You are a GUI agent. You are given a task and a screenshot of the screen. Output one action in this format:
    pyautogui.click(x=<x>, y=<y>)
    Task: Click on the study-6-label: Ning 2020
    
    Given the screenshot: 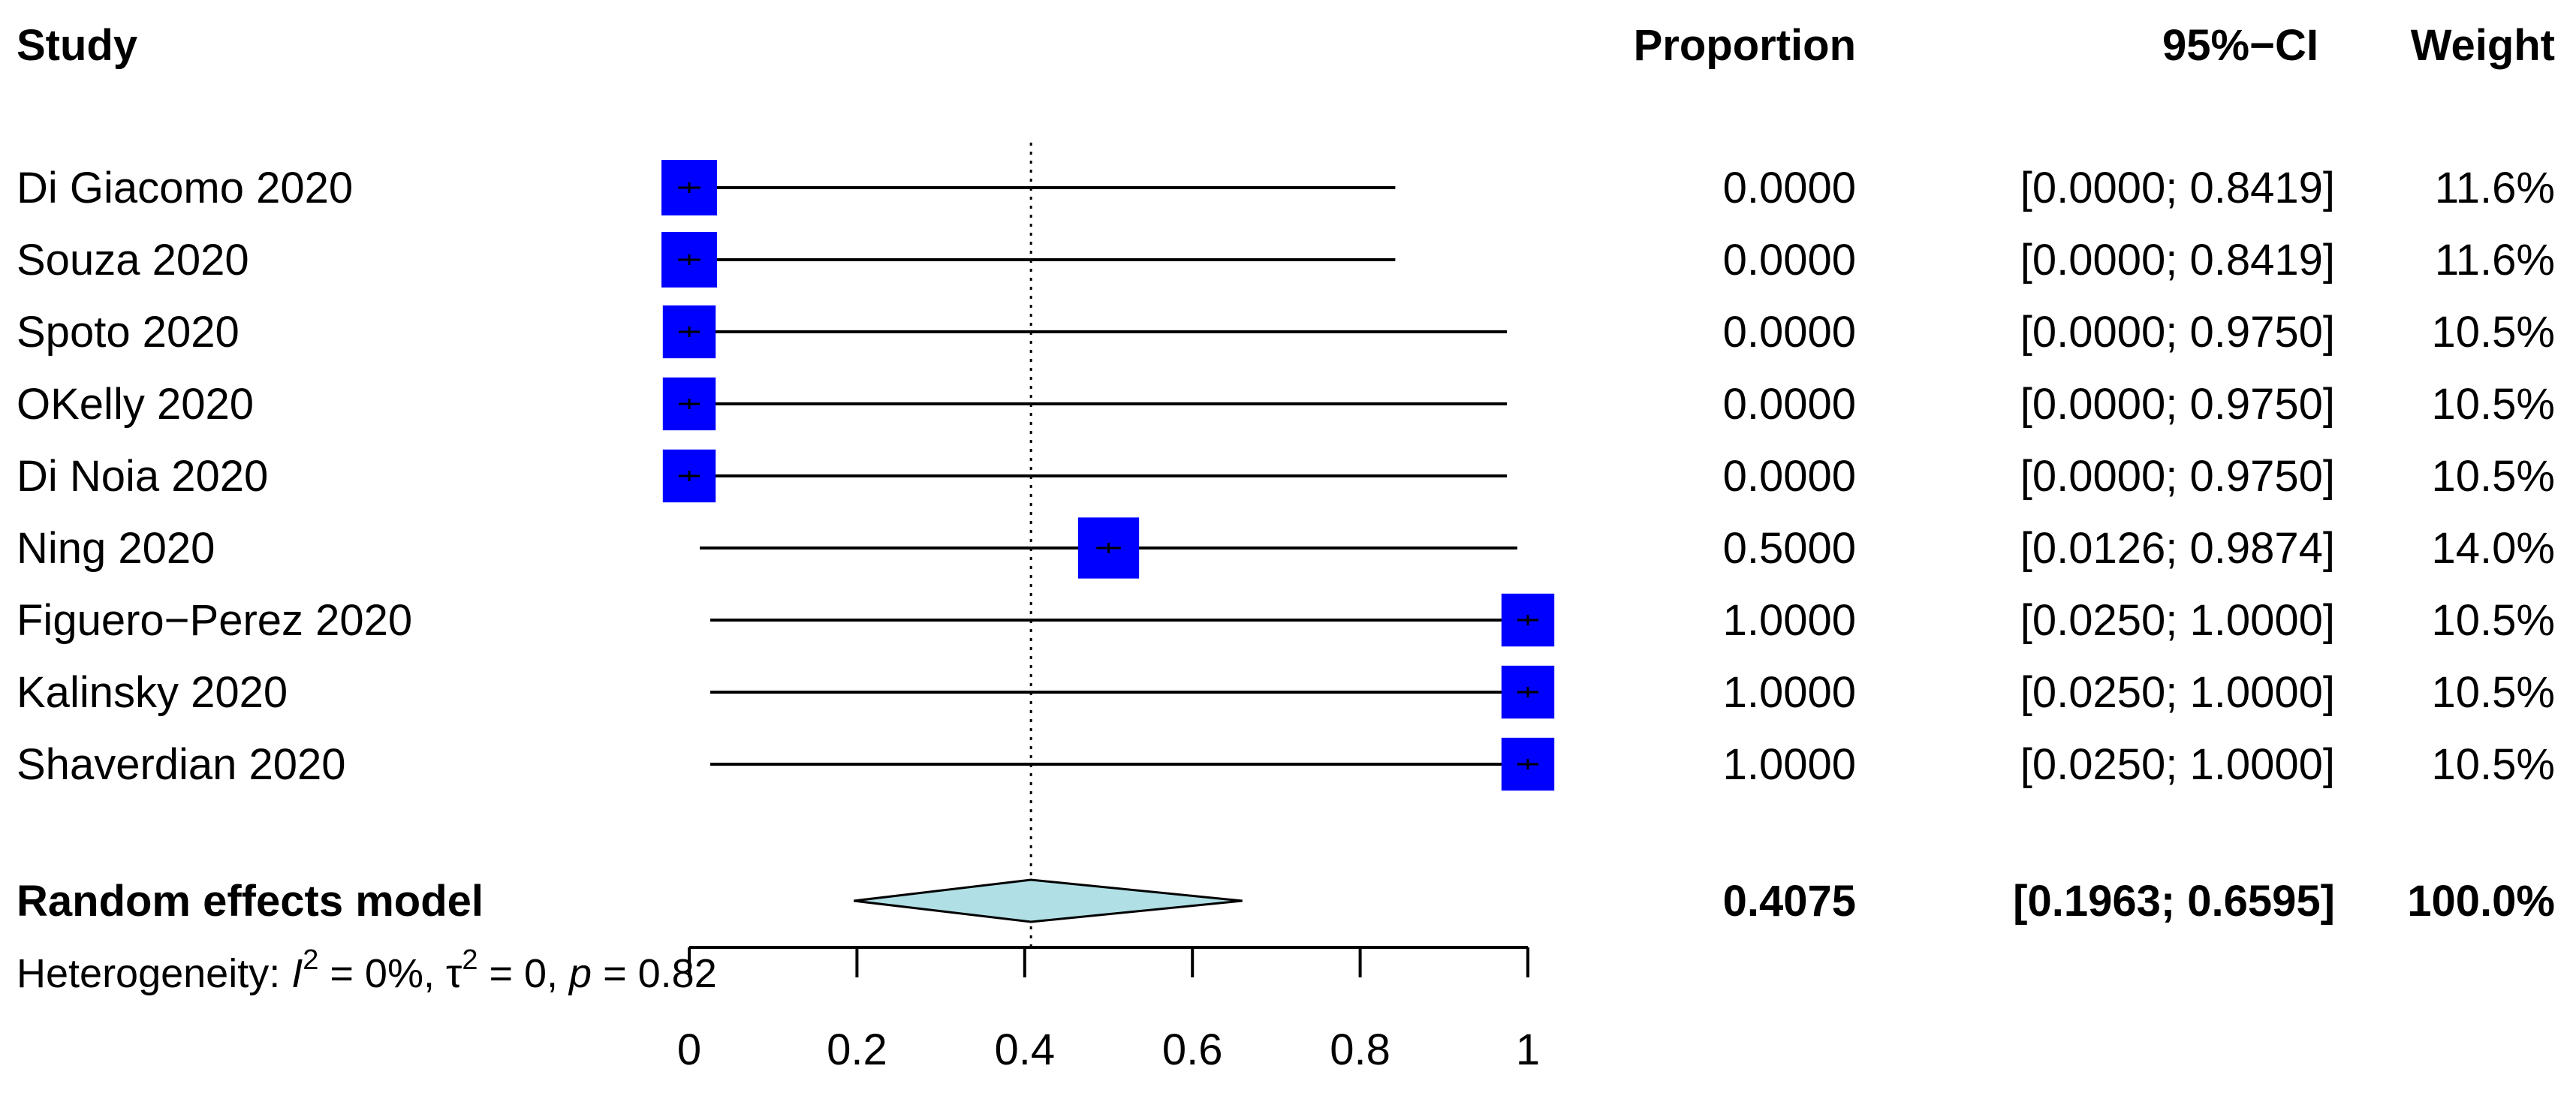 What is the action you would take?
    pyautogui.click(x=116, y=548)
    